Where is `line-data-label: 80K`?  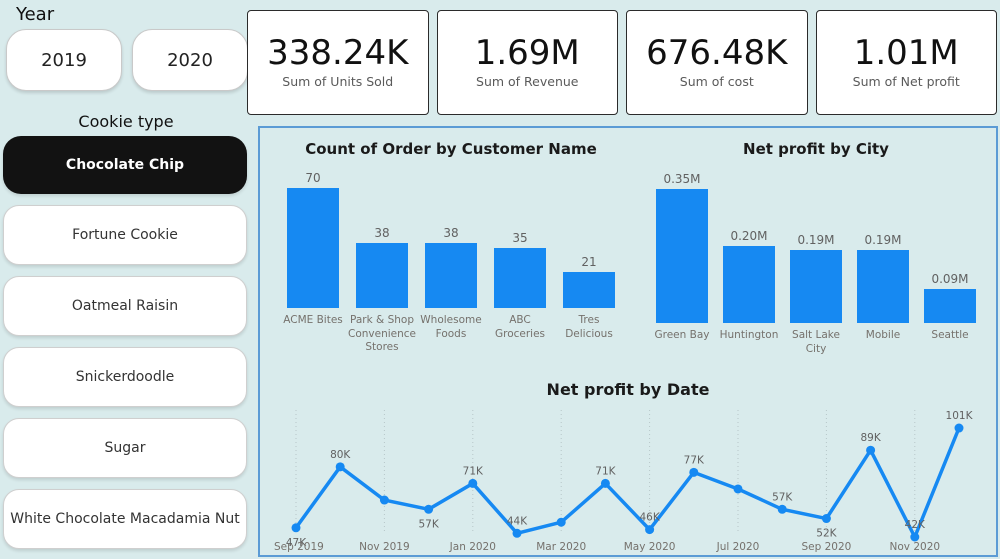
line-data-label: 80K is located at coordinates (340, 455).